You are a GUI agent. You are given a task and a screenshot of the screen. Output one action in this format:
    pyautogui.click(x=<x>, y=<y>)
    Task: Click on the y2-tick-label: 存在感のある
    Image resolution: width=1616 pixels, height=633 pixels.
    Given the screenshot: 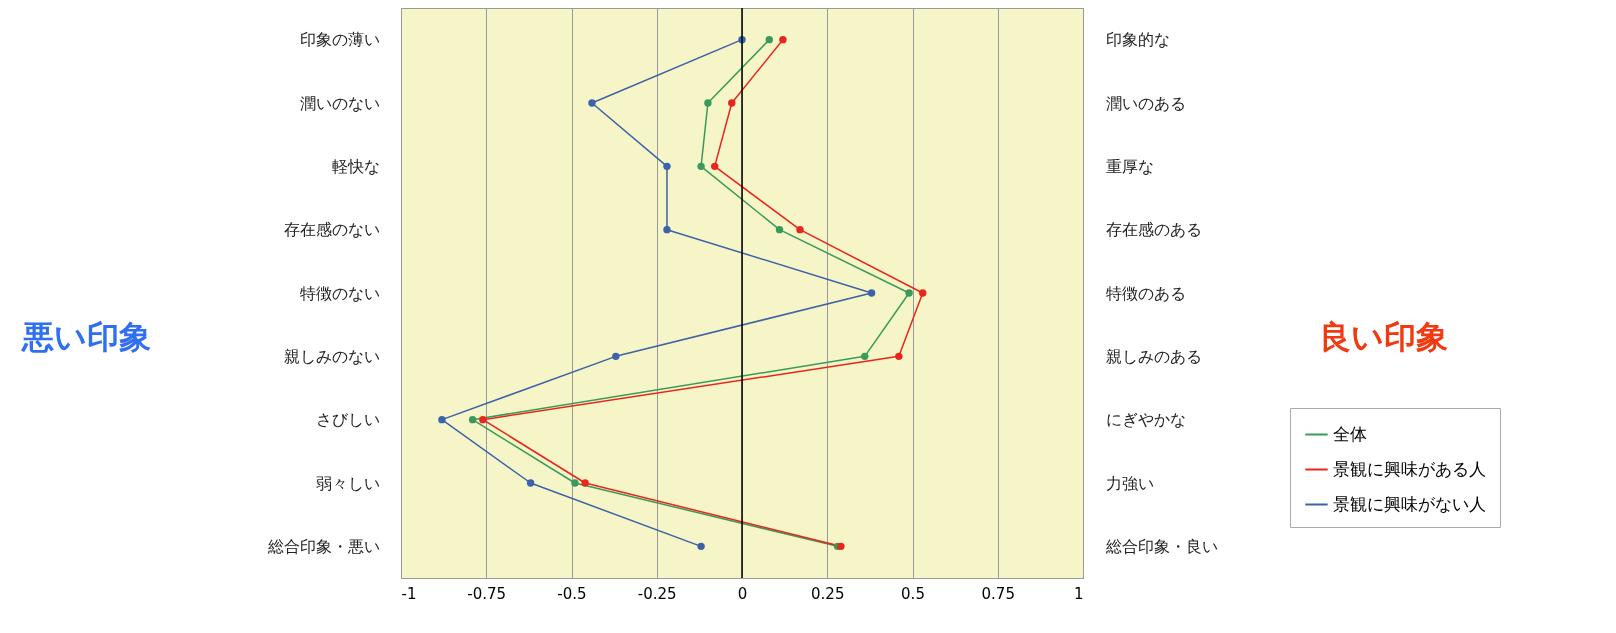 What is the action you would take?
    pyautogui.click(x=1153, y=230)
    